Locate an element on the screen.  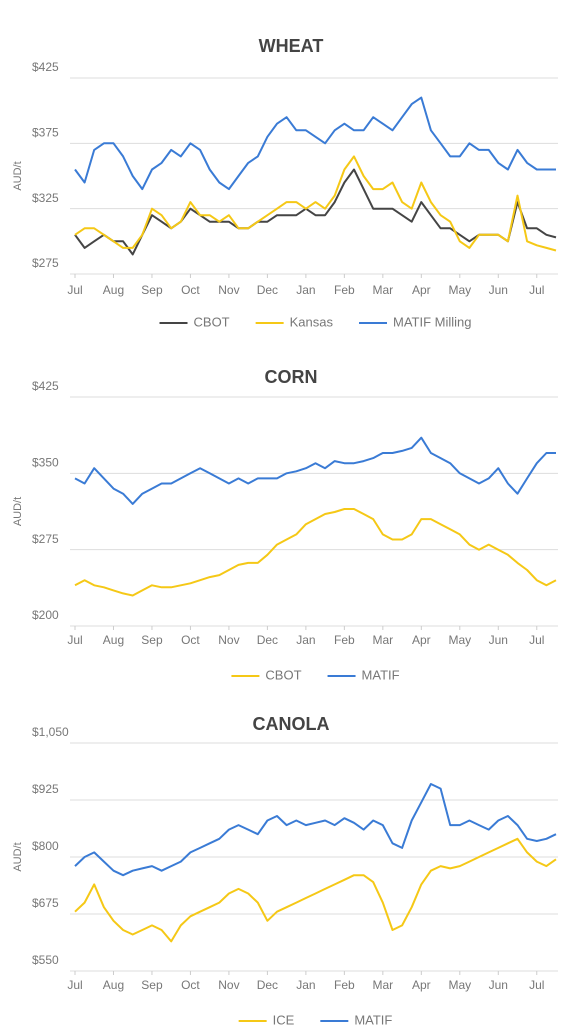
y-tick-label: $325 is located at coordinates (45, 198).